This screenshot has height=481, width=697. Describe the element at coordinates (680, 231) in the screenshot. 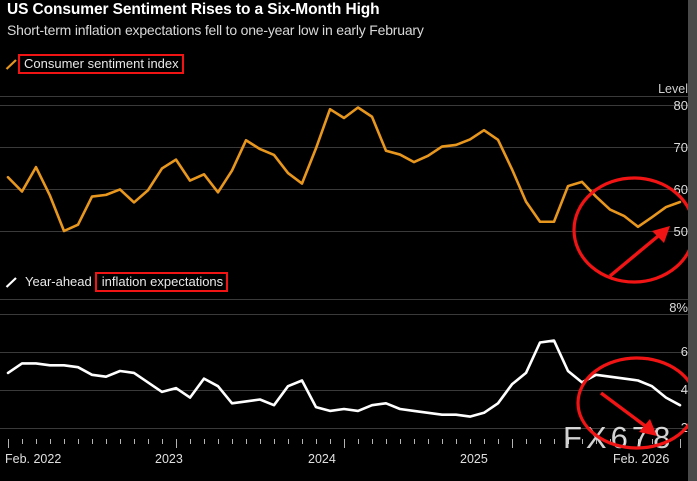

I see `ytick-top-3: 50` at that location.